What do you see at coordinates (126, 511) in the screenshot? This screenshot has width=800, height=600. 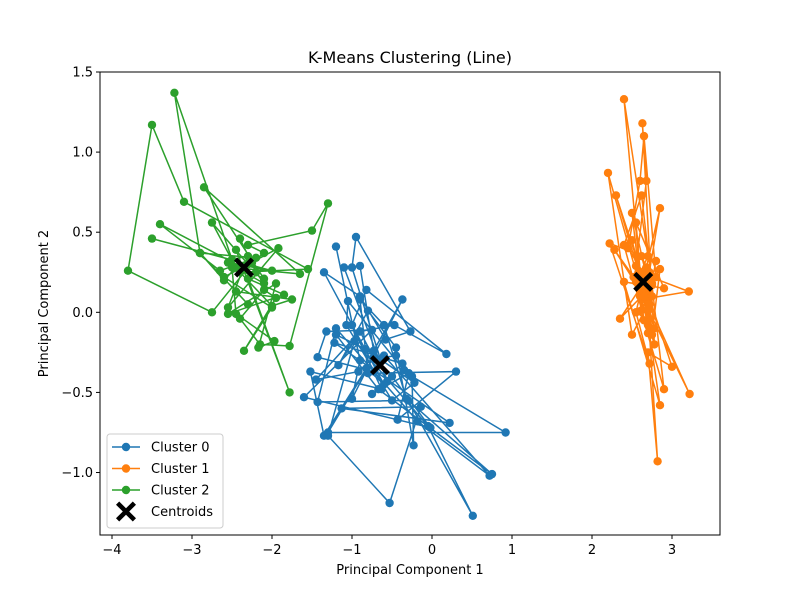 I see `legend-centroid-icon` at bounding box center [126, 511].